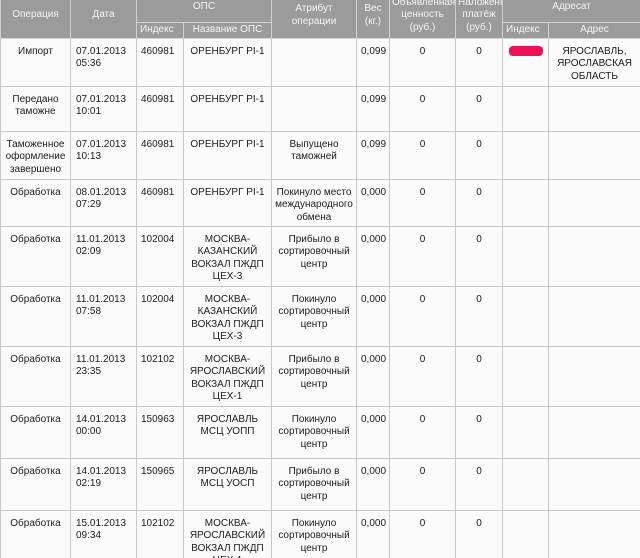 The height and width of the screenshot is (558, 640). I want to click on cell-date: 07.01.2013 05:36, so click(103, 62).